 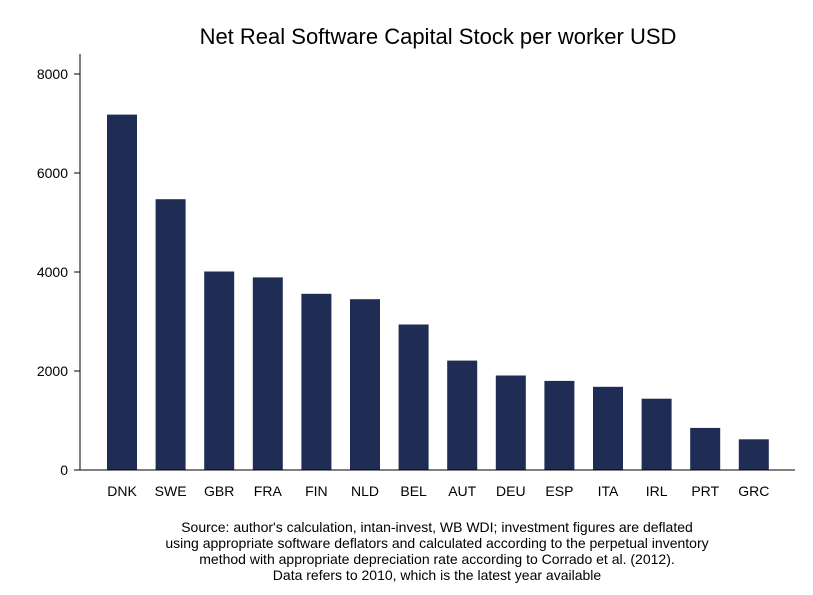 I want to click on x-tick-label: NLD, so click(x=365, y=491).